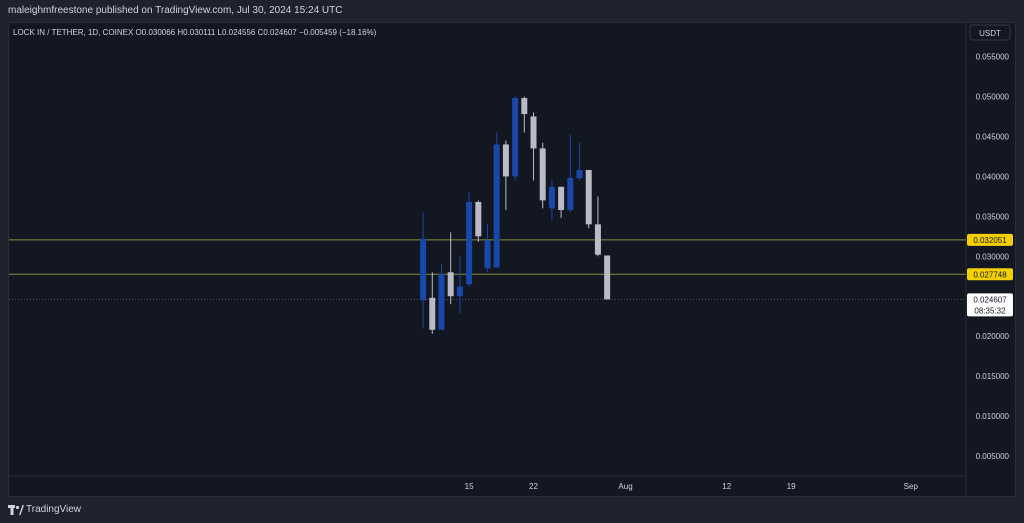  I want to click on price-tick-label: 0.040000, so click(993, 176).